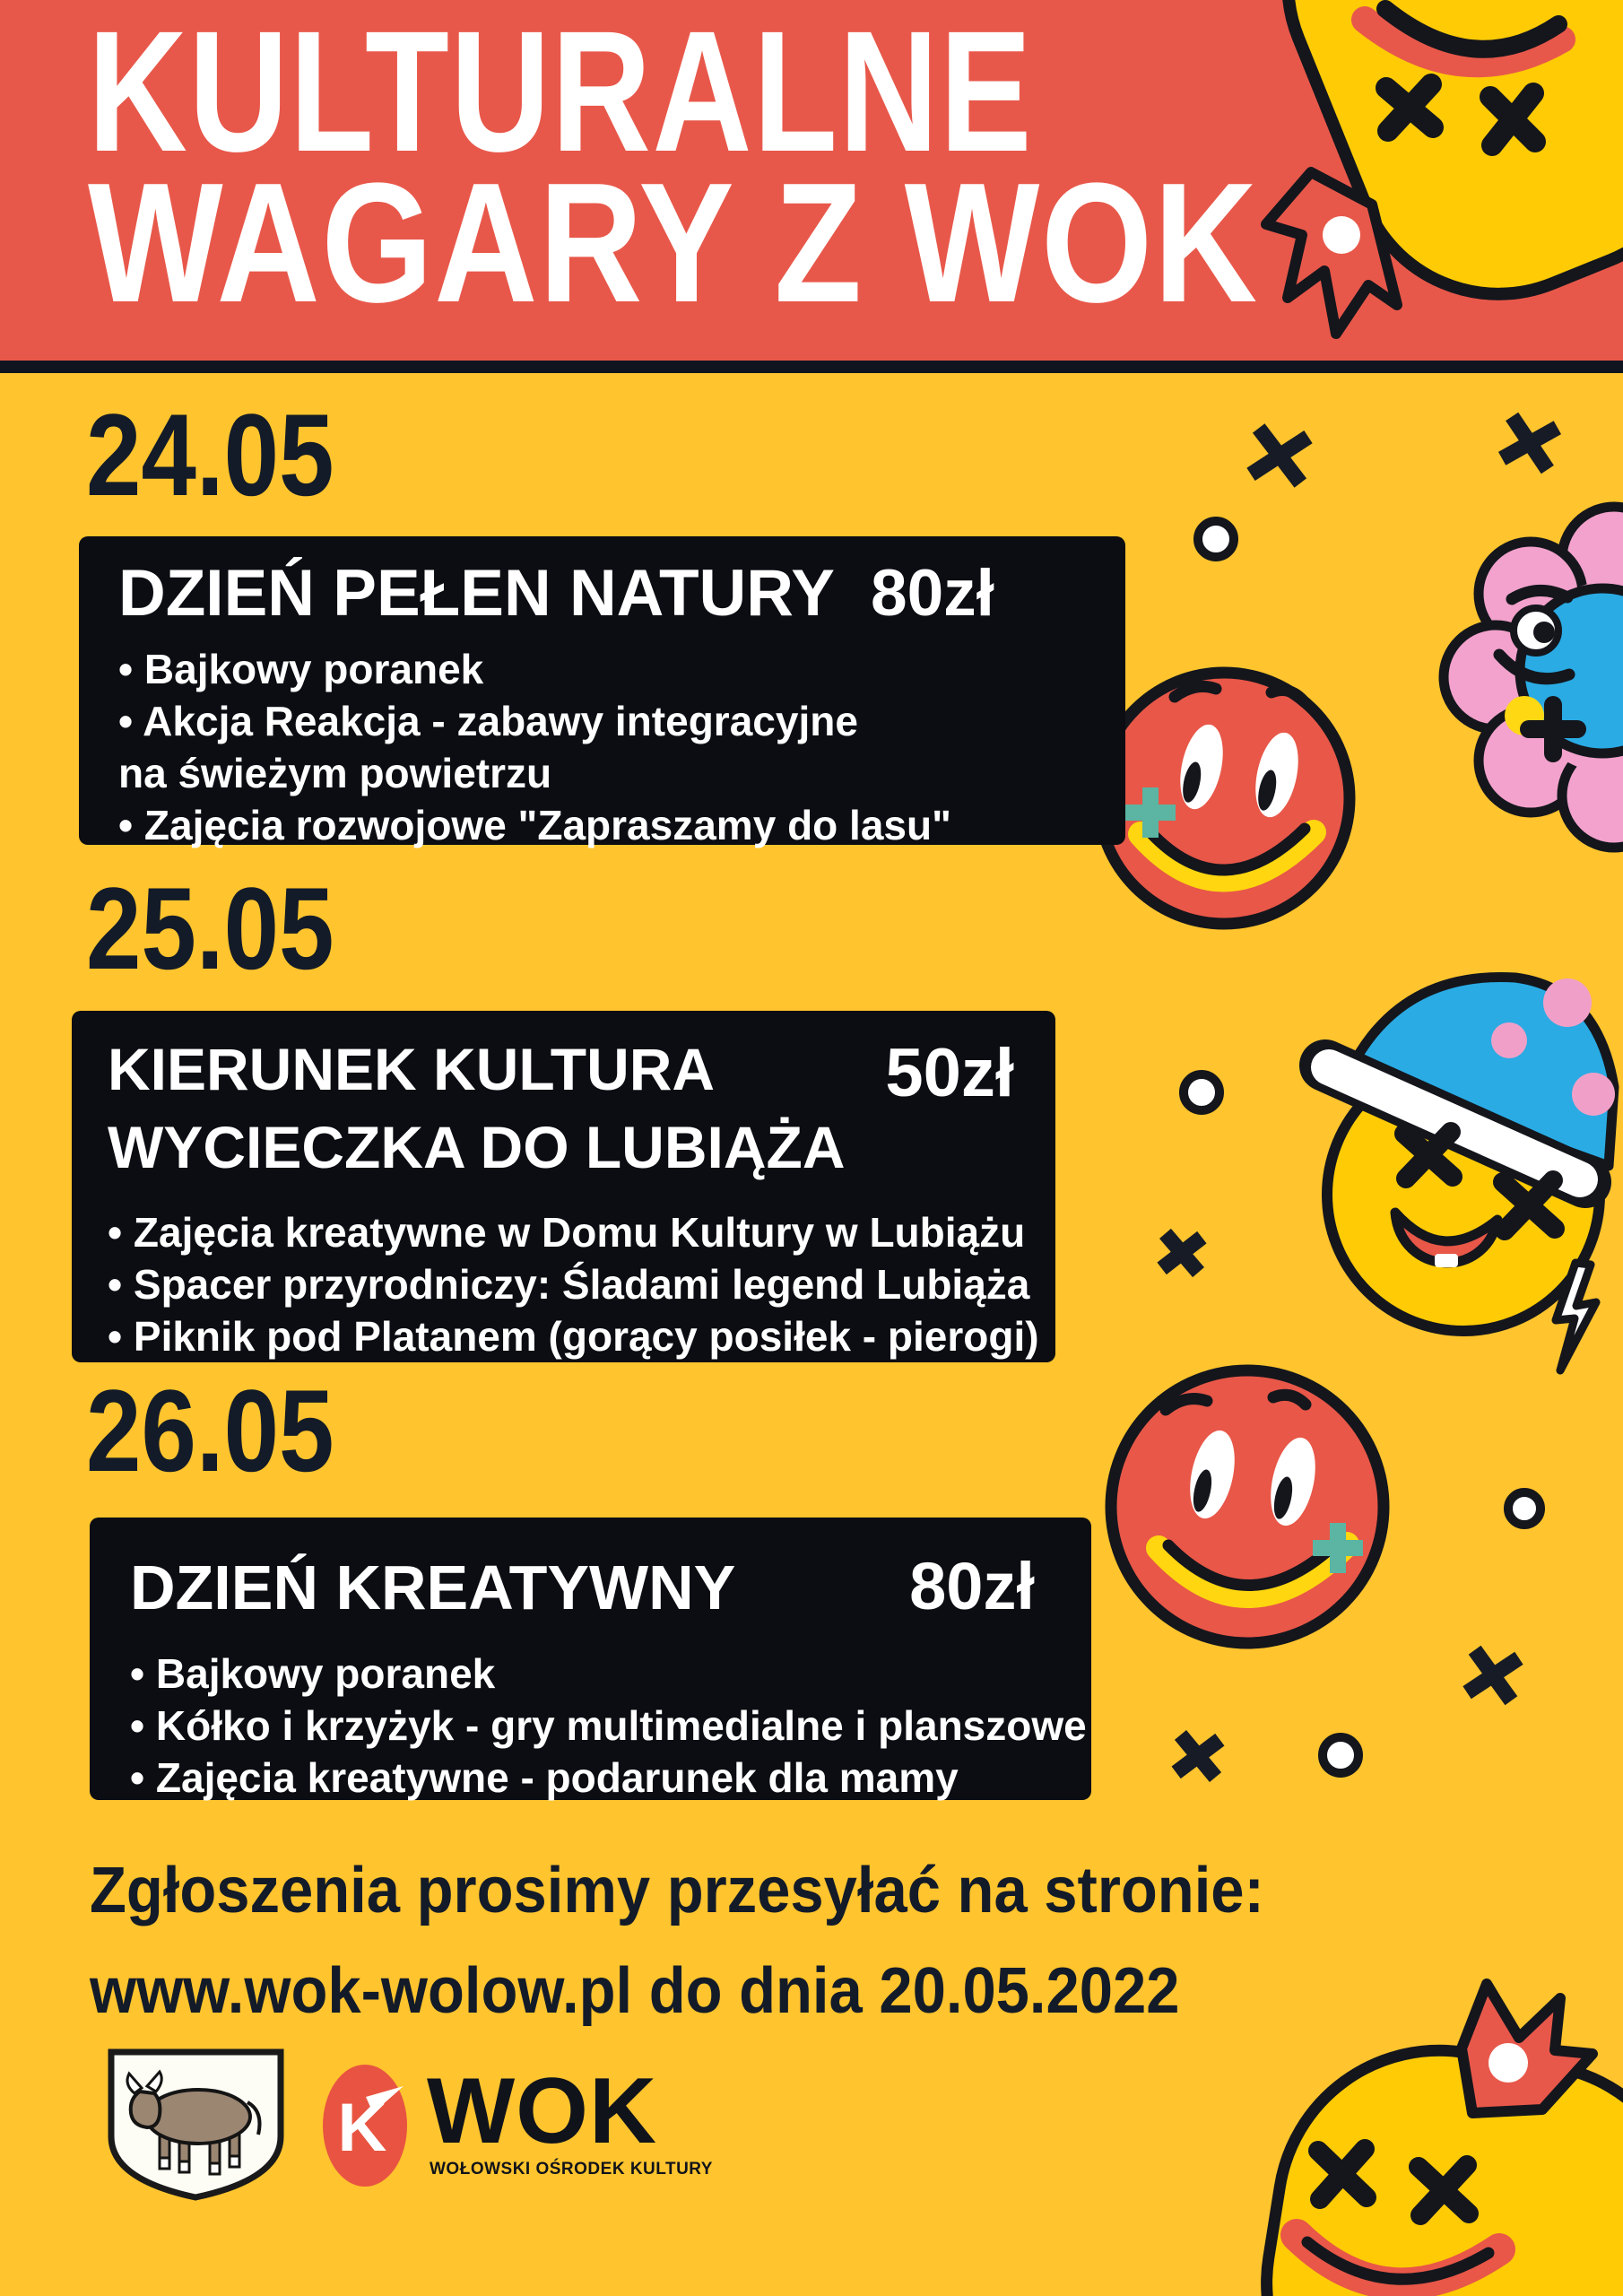 Image resolution: width=1623 pixels, height=2296 pixels. I want to click on event-detail: • Akcja Reakcja - zabawy integracyjne, so click(488, 721).